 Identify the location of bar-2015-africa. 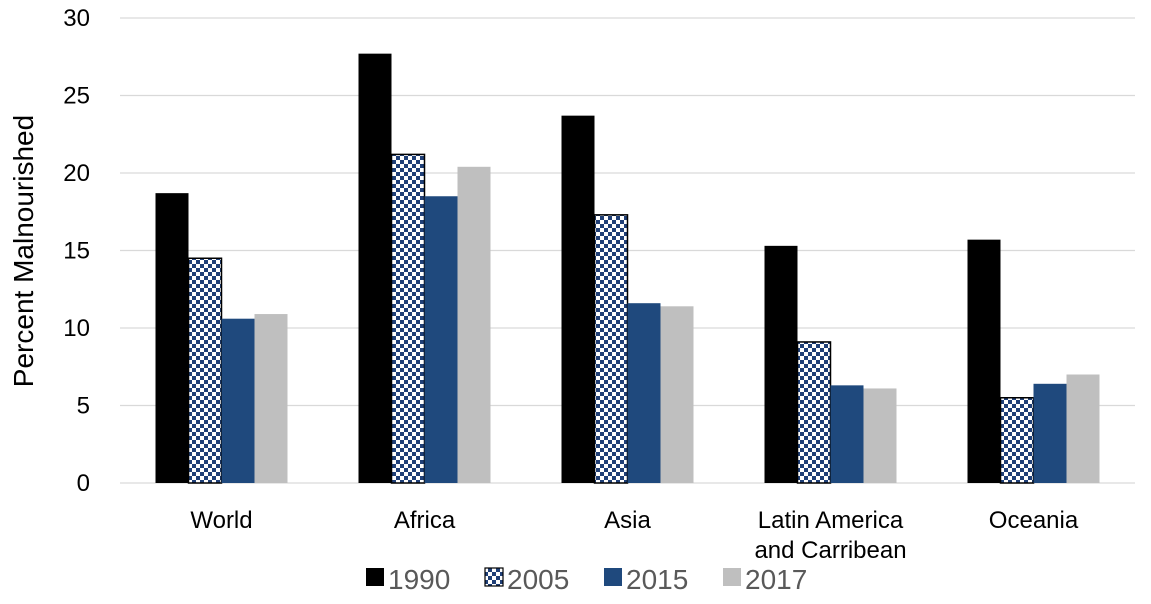
(441, 339).